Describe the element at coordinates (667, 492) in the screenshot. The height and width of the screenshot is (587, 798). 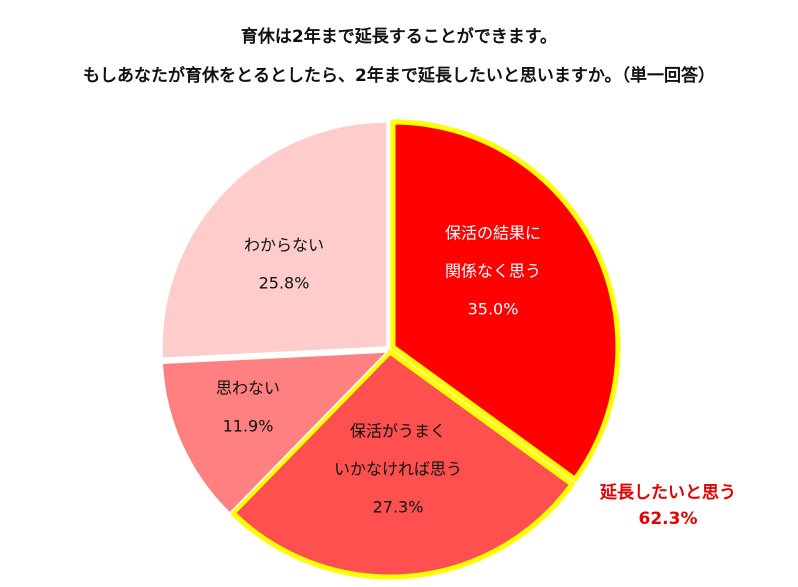
I see `group-callout-label: 延長したいと思う` at that location.